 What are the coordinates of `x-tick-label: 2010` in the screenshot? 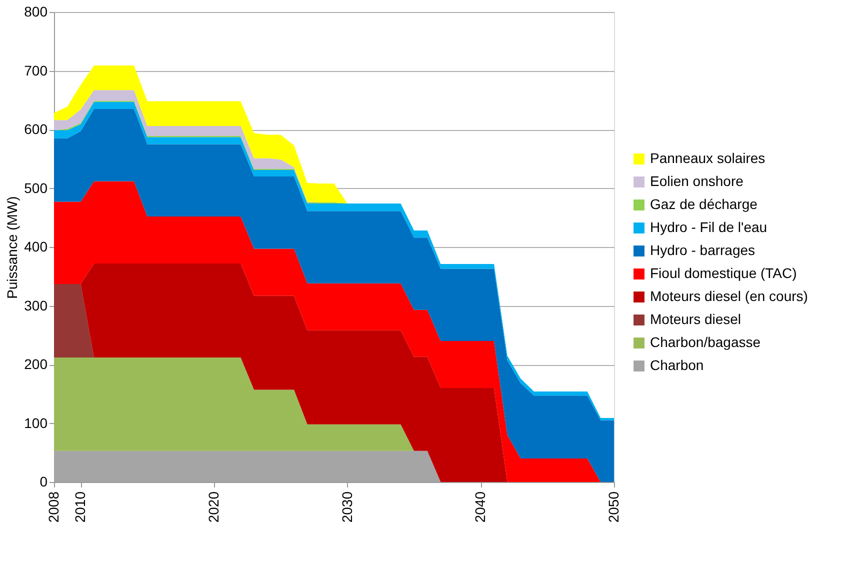 It's located at (80, 507).